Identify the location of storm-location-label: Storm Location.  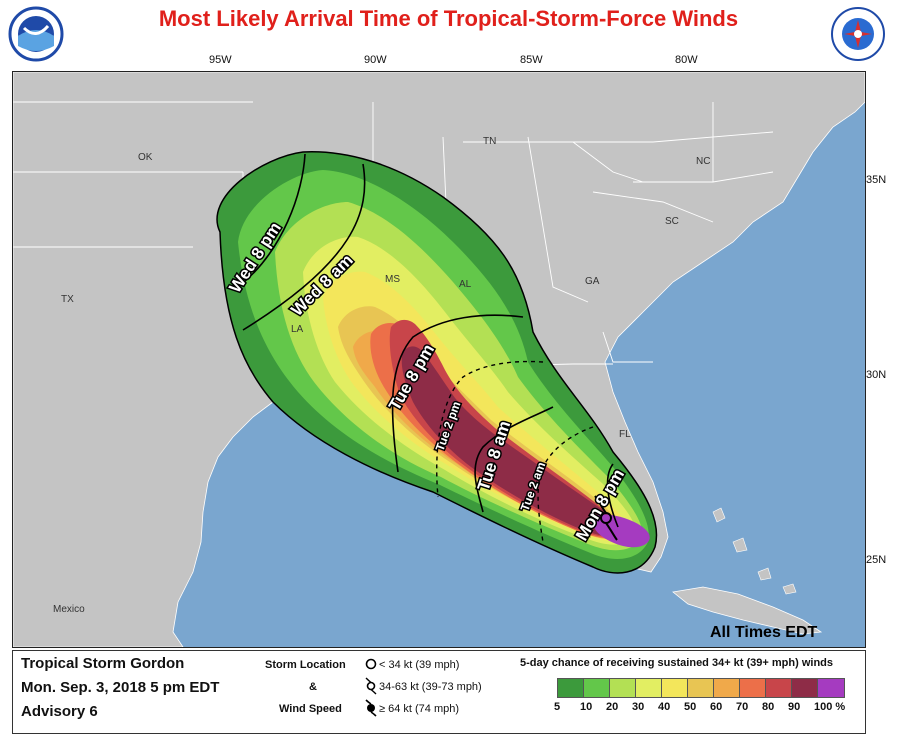
(305, 665).